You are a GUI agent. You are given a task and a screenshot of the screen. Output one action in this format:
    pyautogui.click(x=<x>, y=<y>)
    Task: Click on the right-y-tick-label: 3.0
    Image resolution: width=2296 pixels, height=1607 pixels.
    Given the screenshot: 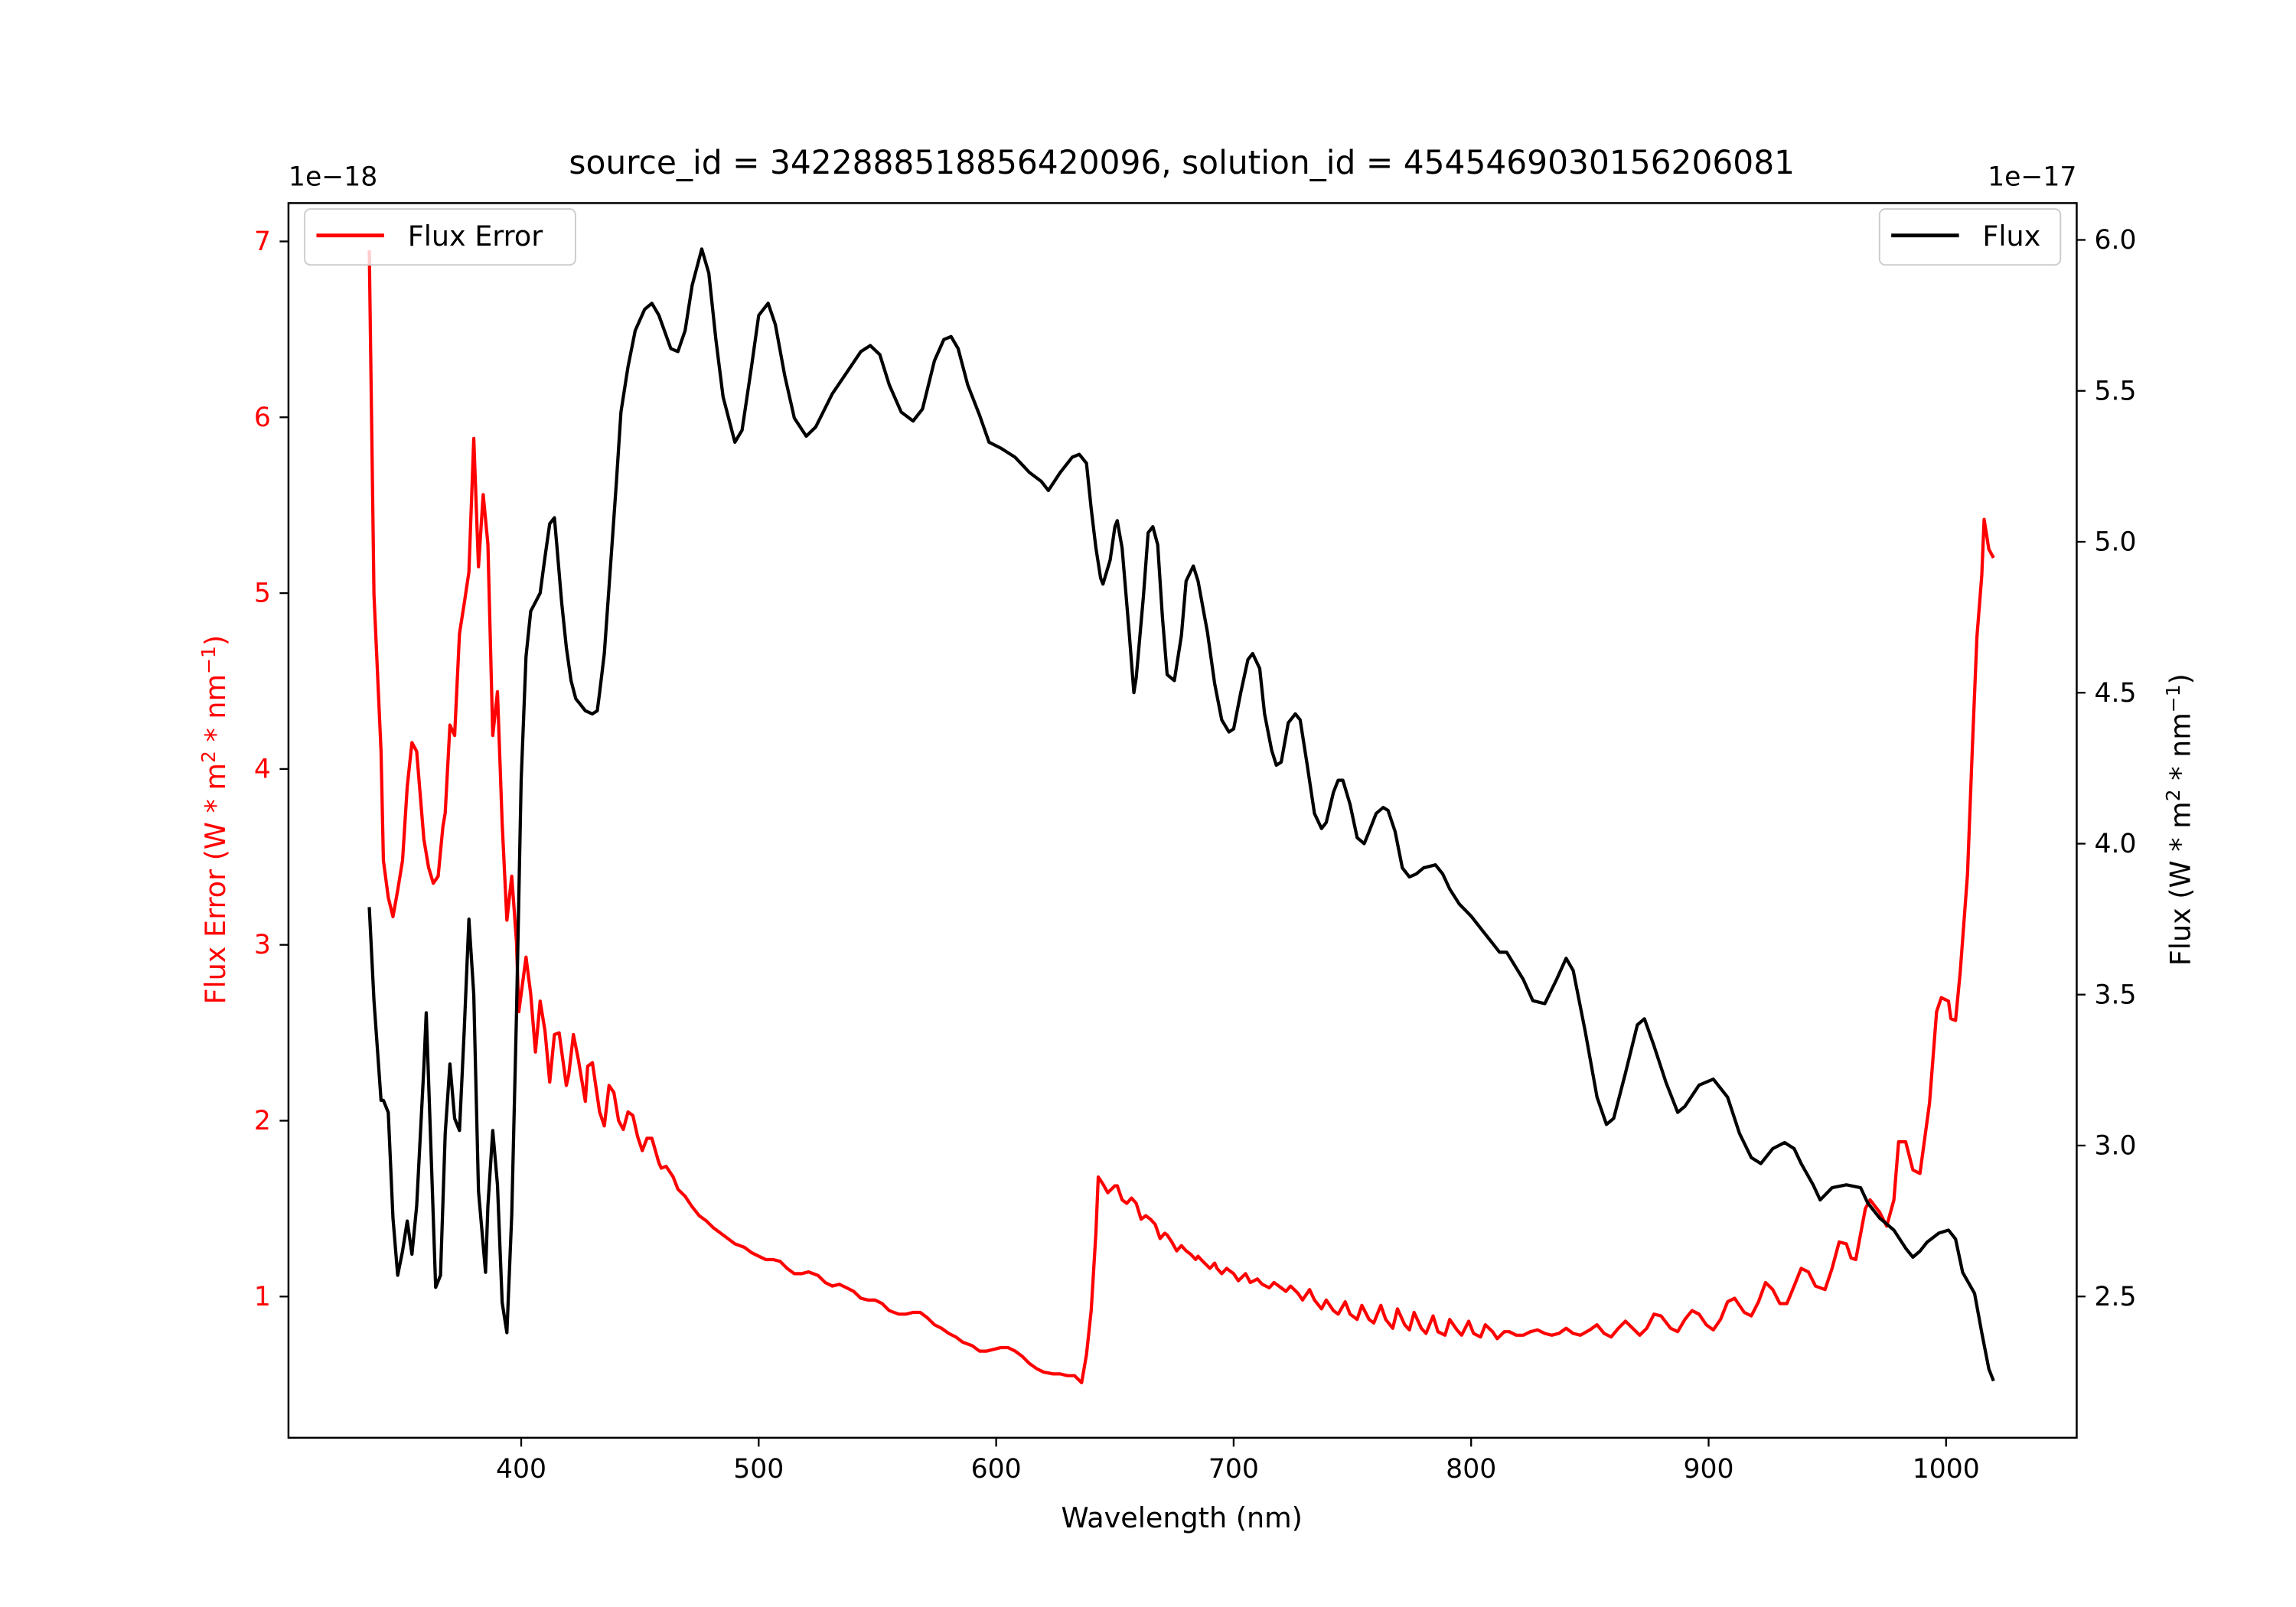 What is the action you would take?
    pyautogui.click(x=2116, y=1146)
    